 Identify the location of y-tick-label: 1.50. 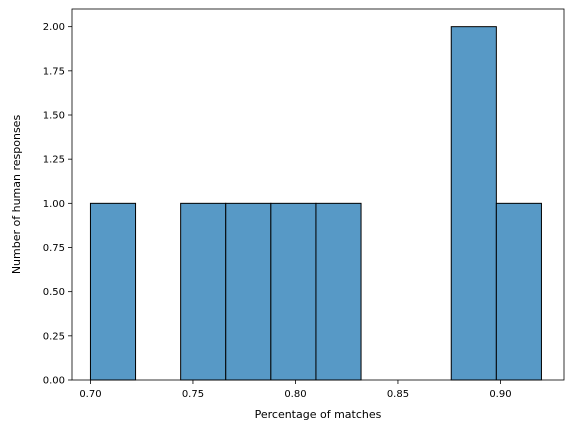
(54, 116).